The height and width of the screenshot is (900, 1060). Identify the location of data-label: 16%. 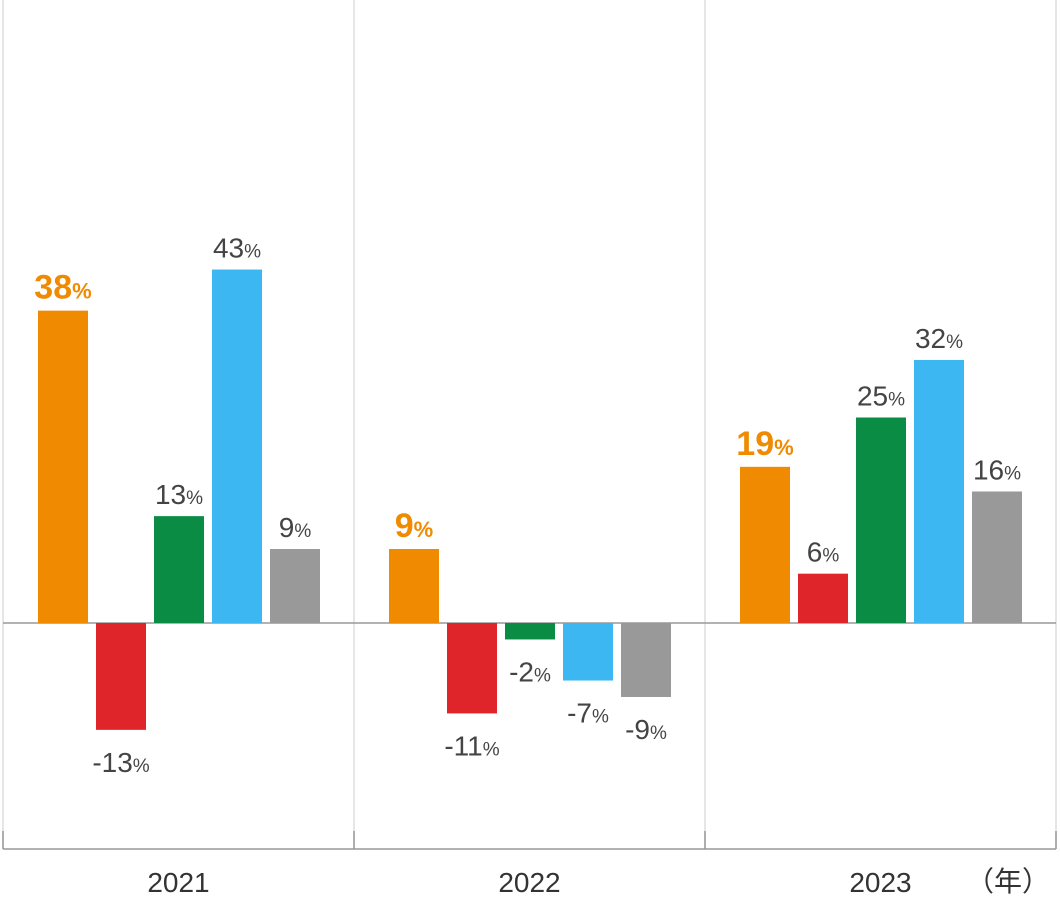
(997, 469).